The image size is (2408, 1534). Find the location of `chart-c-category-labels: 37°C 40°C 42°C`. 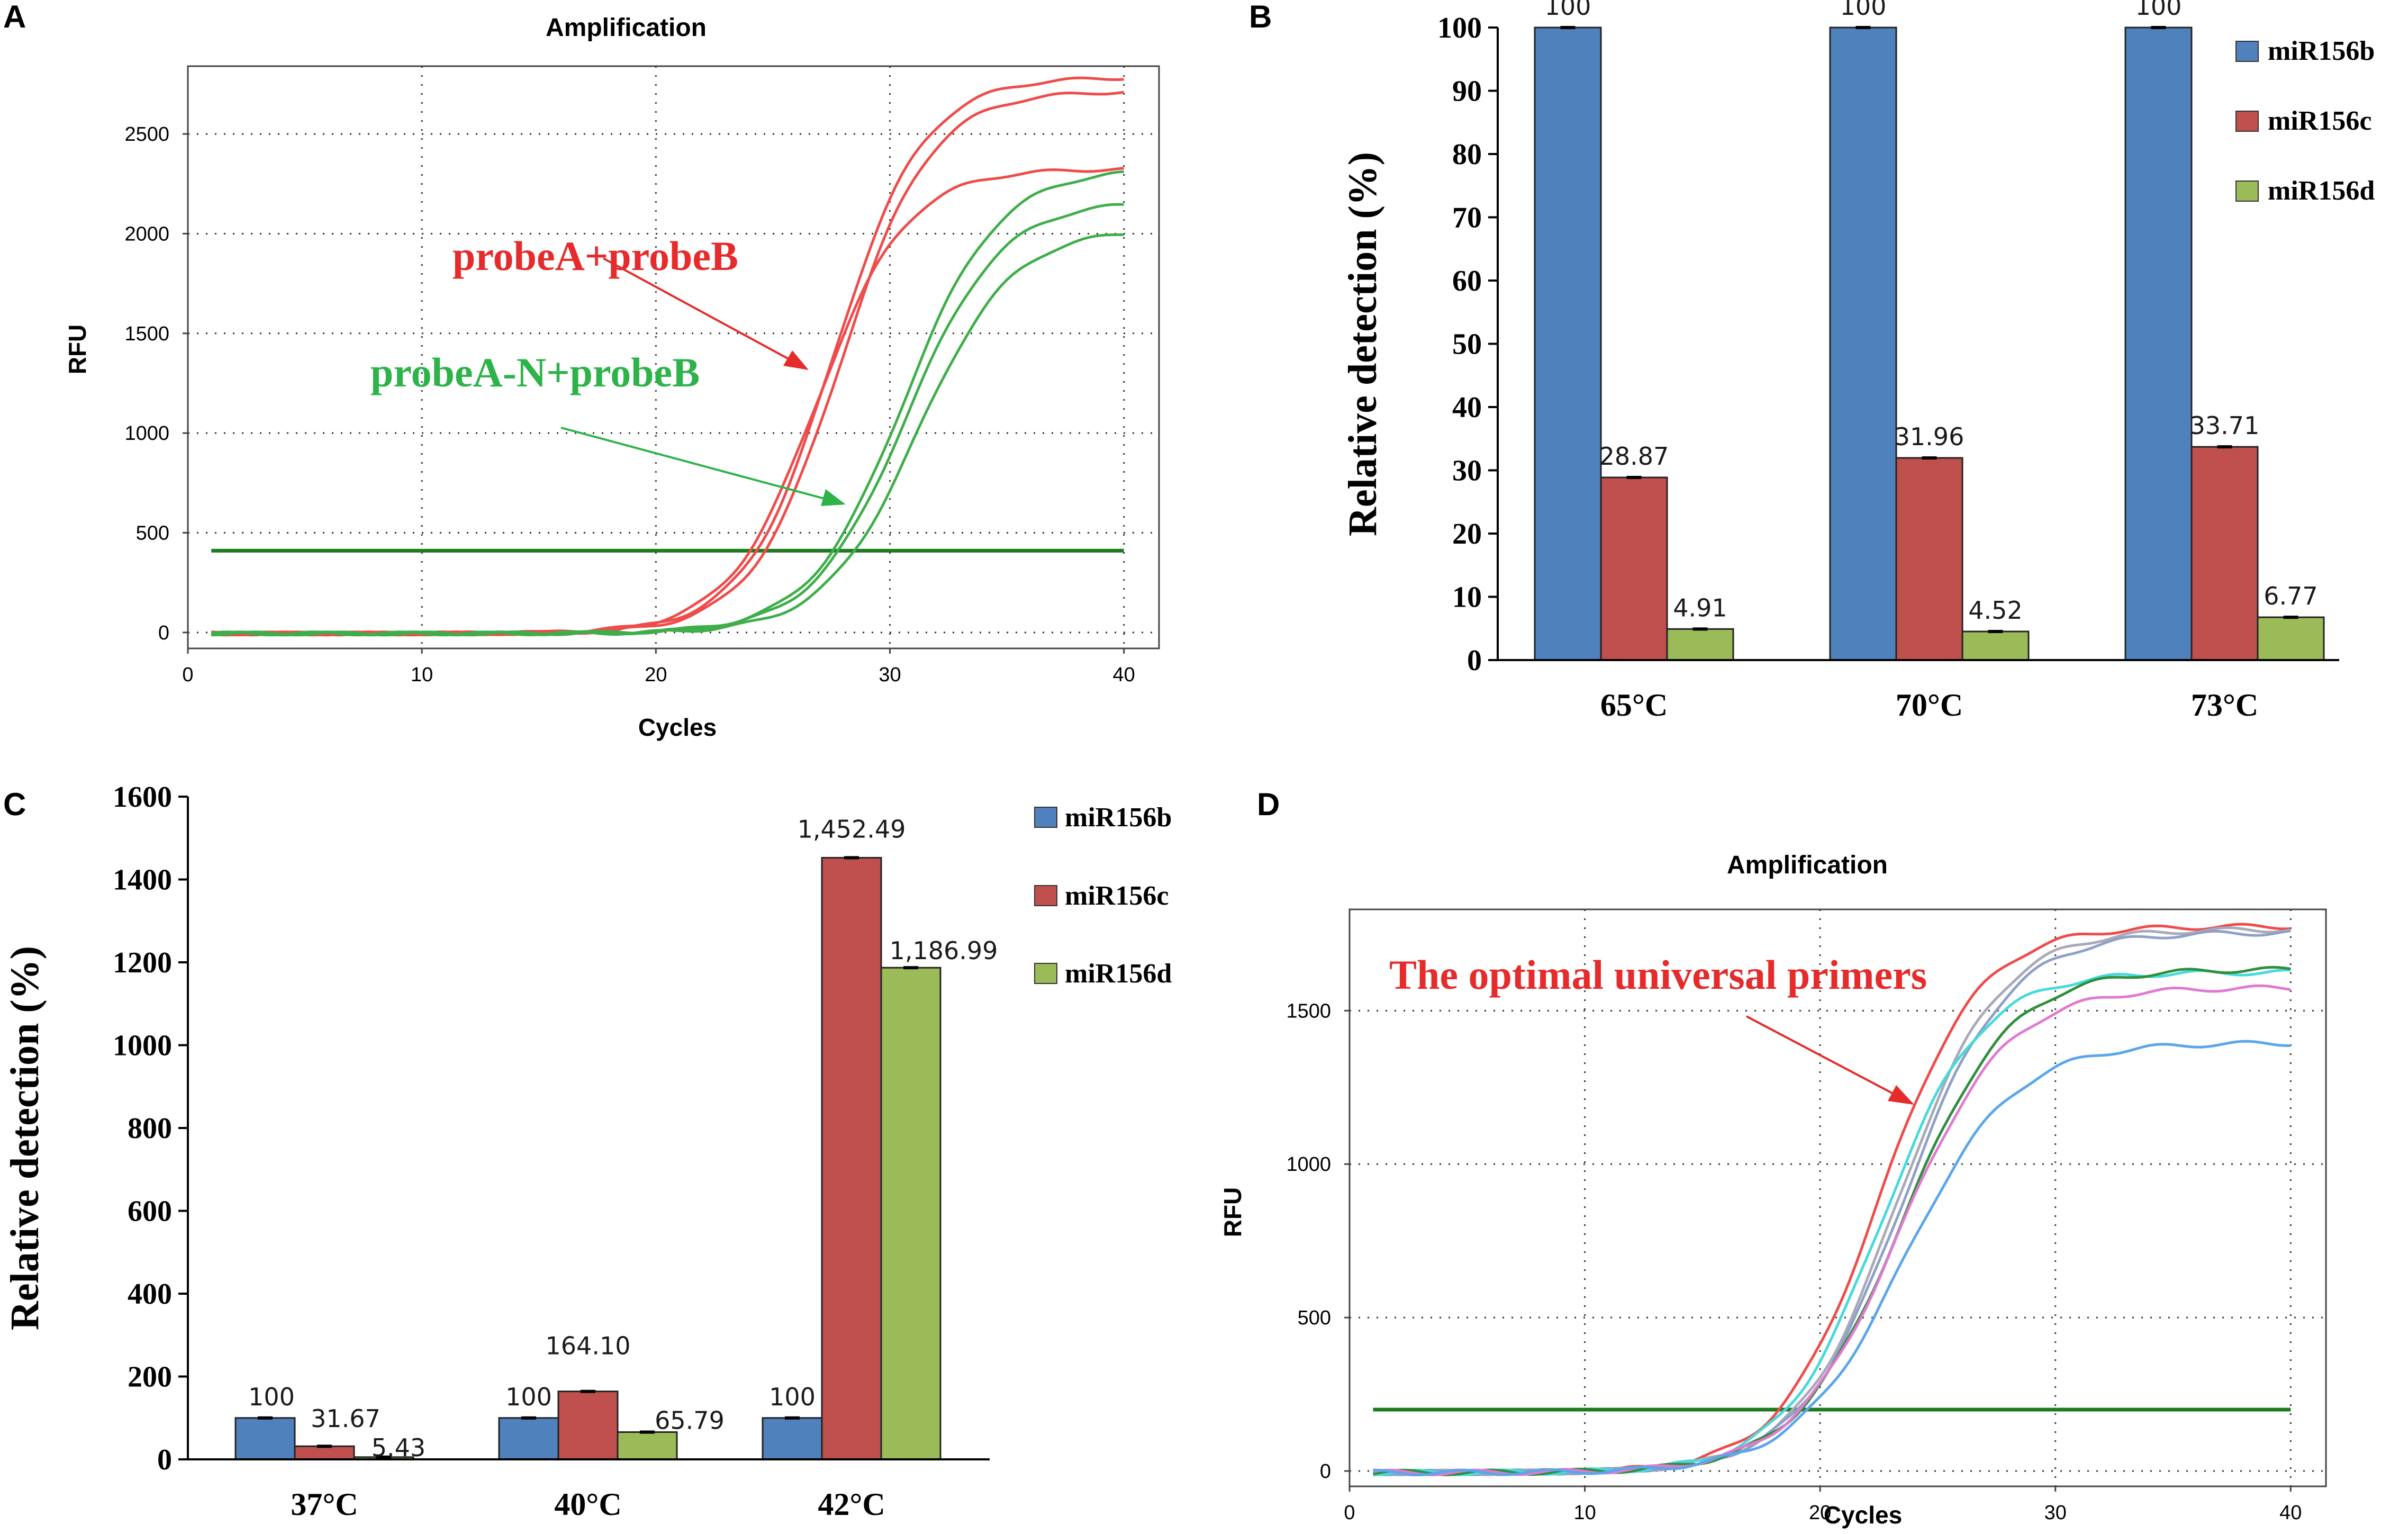

chart-c-category-labels: 37°C 40°C 42°C is located at coordinates (588, 1504).